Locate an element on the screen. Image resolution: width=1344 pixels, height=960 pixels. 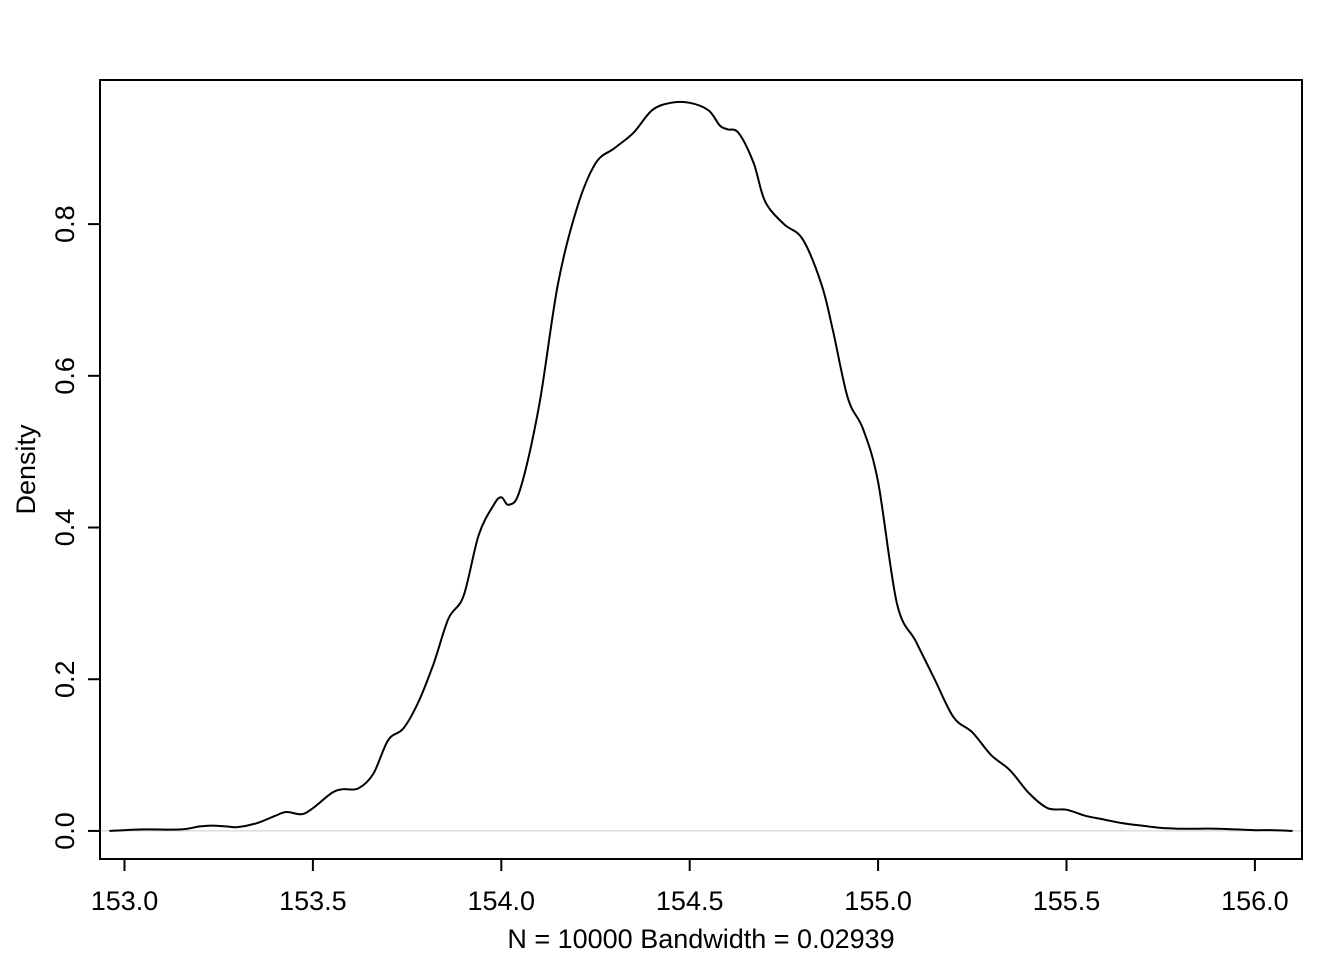
y-tick-label: 0.4 is located at coordinates (65, 528).